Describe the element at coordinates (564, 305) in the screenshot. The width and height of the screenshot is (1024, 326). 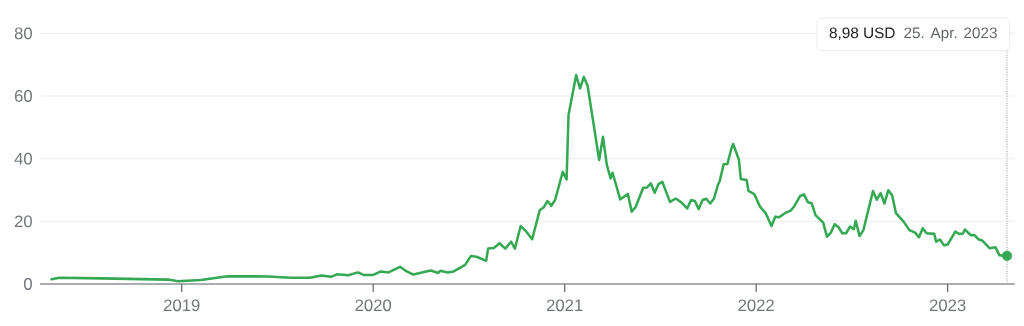
I see `x-tick-label: 2021` at that location.